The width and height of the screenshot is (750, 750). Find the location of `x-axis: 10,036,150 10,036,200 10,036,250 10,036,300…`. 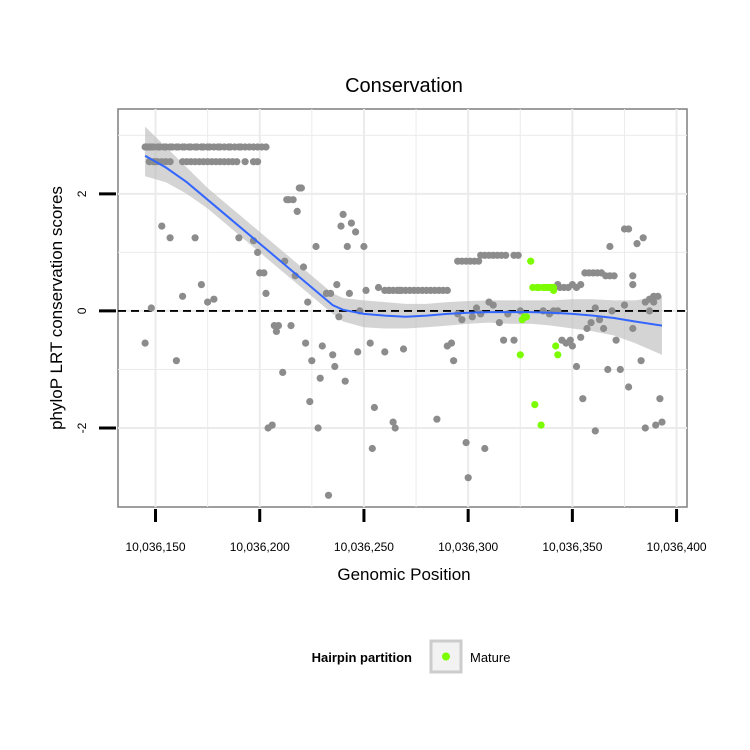

x-axis: 10,036,150 10,036,200 10,036,250 10,036,300… is located at coordinates (416, 531).